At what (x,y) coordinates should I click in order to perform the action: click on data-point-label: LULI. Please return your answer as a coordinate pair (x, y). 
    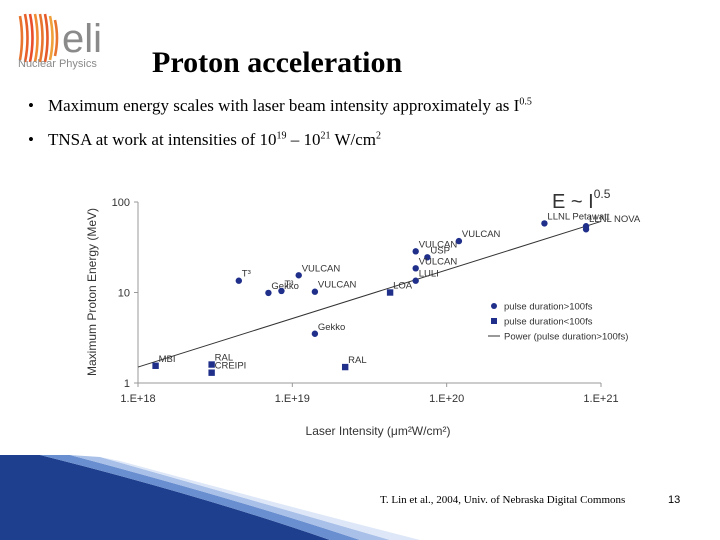
    Looking at the image, I should click on (429, 274).